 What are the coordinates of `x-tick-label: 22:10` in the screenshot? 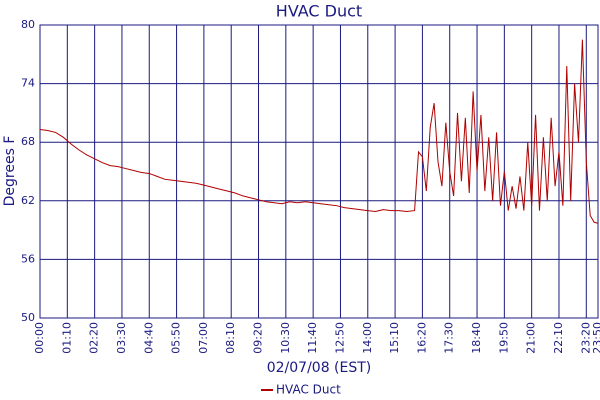 It's located at (558, 338).